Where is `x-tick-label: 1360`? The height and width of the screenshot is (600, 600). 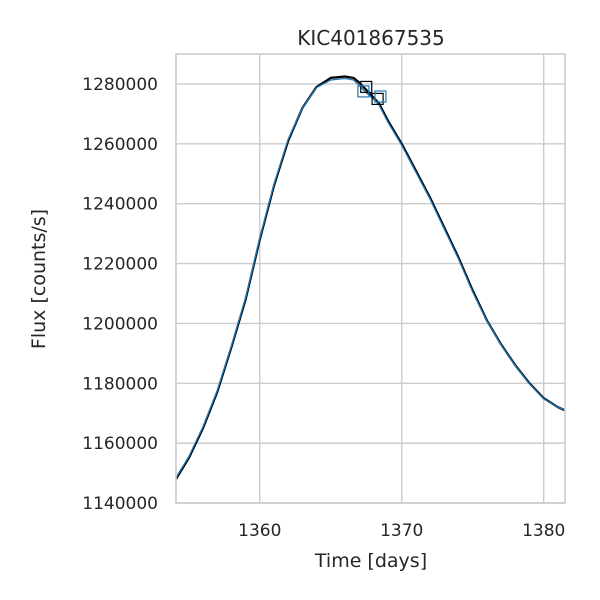 x-tick-label: 1360 is located at coordinates (259, 531).